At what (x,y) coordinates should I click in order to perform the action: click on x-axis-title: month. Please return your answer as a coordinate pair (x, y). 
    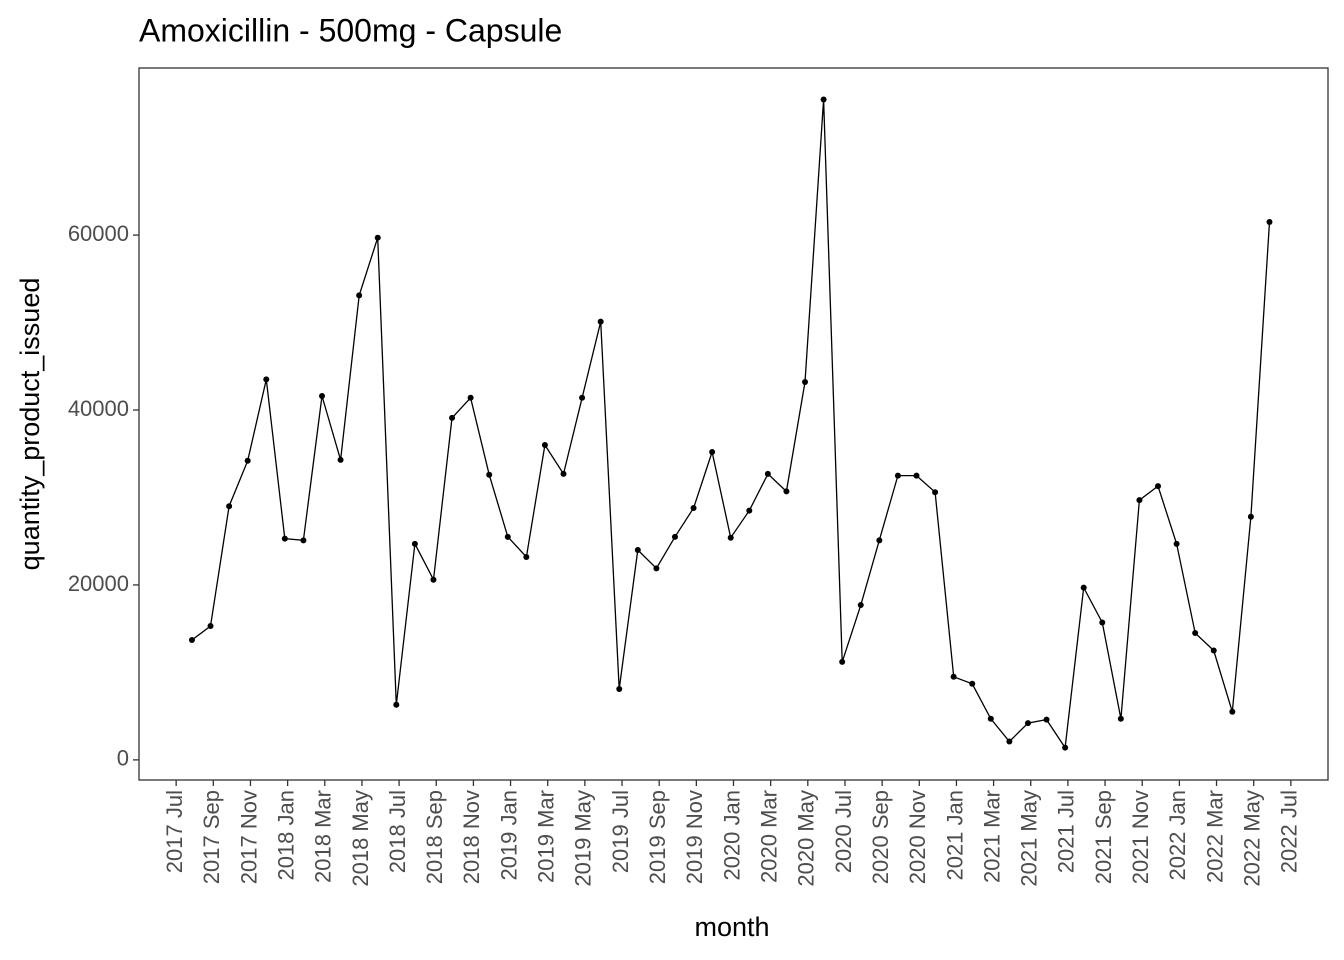
    Looking at the image, I should click on (731, 927).